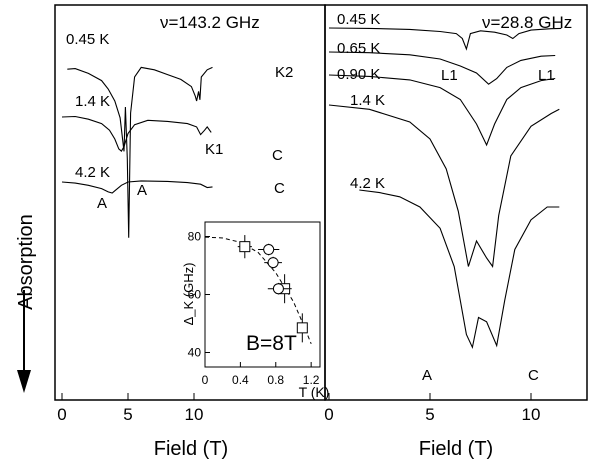 The height and width of the screenshot is (468, 592). What do you see at coordinates (258, 290) in the screenshot?
I see `inset-fit-line` at bounding box center [258, 290].